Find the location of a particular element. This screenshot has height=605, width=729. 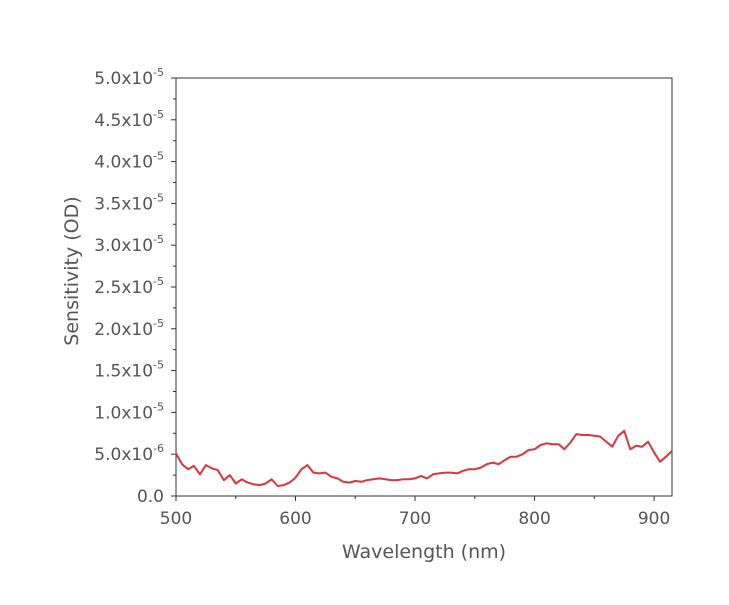

y-tick-label: 2.5x10⁻⁵ is located at coordinates (129, 286).